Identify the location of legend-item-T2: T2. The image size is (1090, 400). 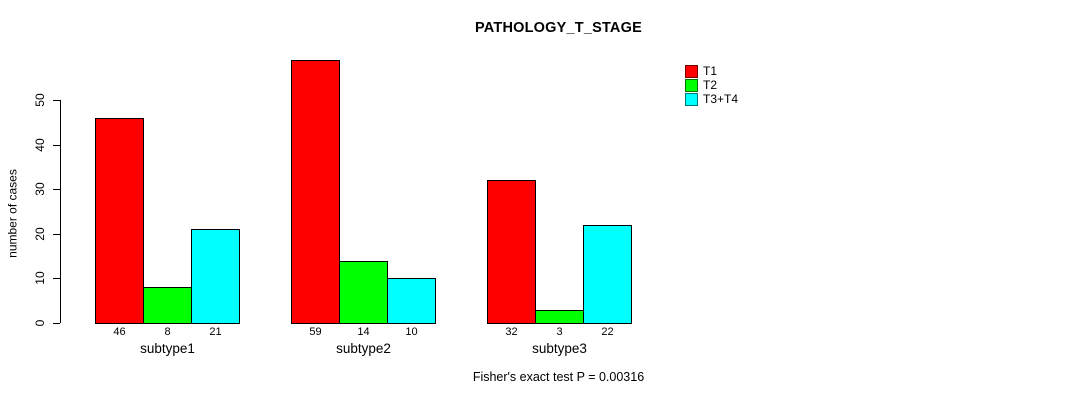
(711, 85).